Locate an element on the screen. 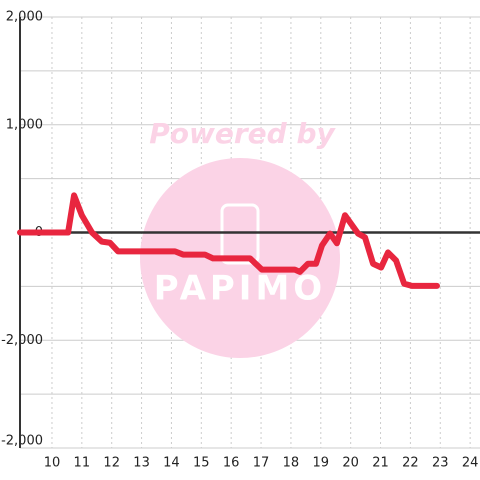 Image resolution: width=480 pixels, height=480 pixels. x-tick-label: 12 is located at coordinates (111, 463).